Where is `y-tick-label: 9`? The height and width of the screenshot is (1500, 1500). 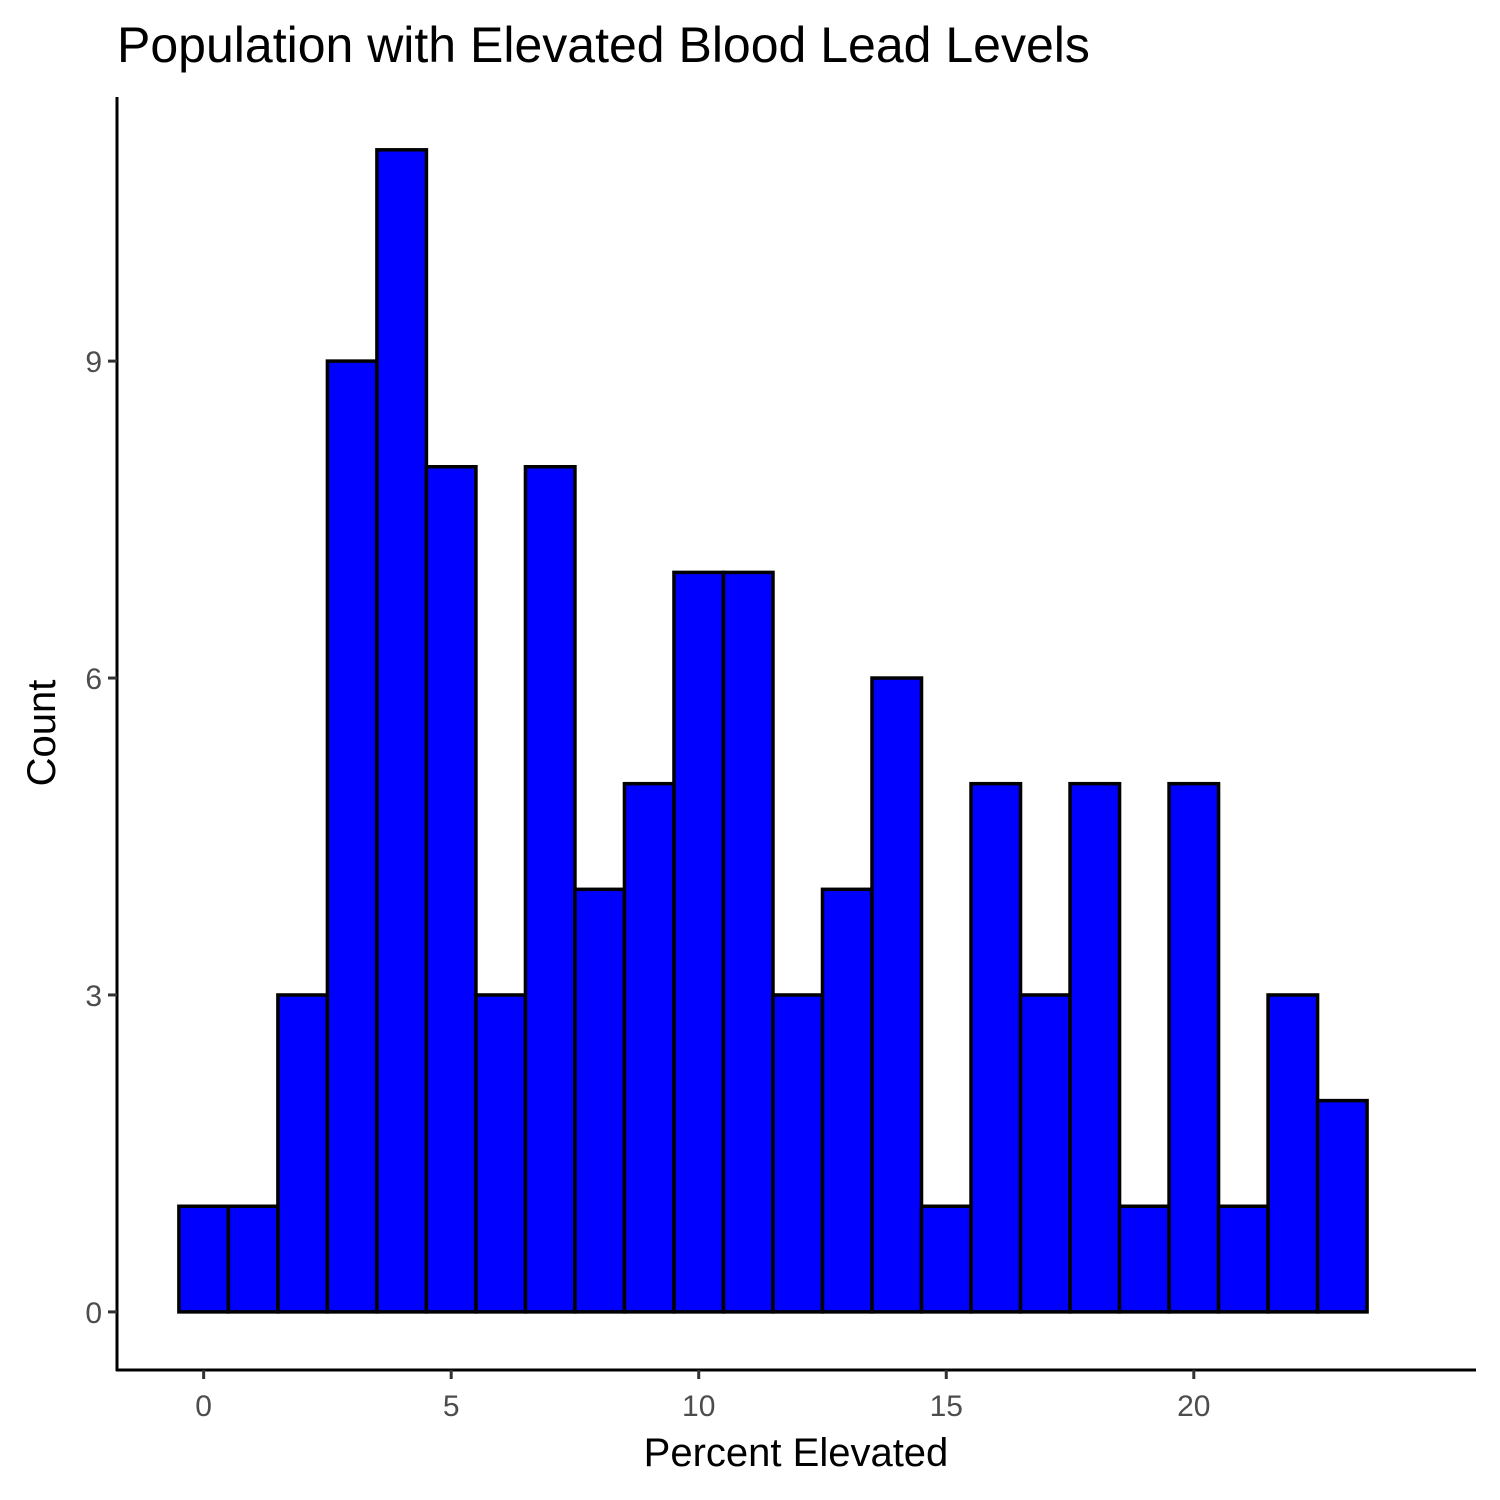
y-tick-label: 9 is located at coordinates (93, 362).